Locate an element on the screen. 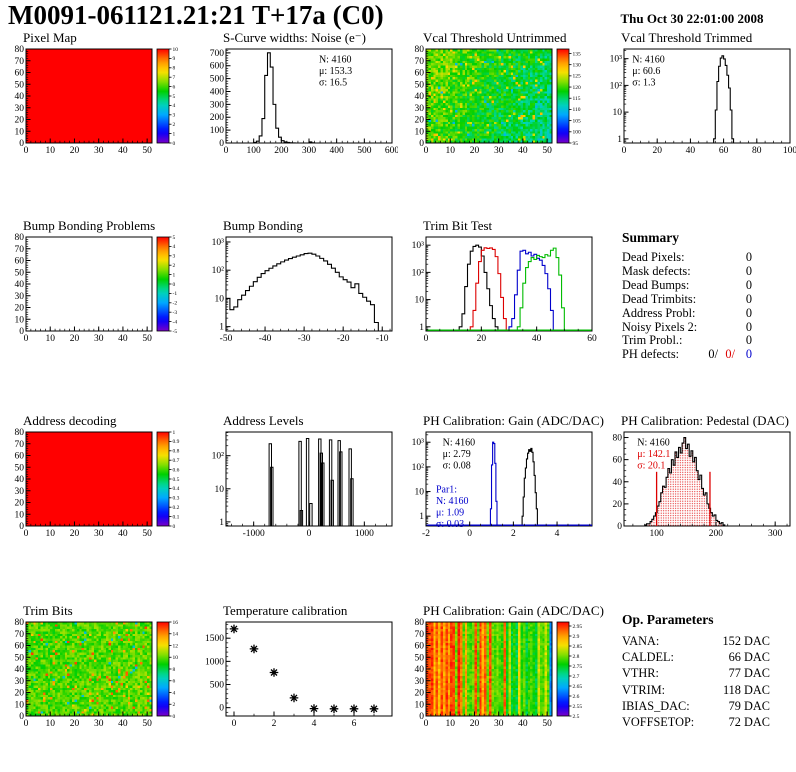 The image size is (796, 772). trim-bit-test-canvas: 0 20 40 60 1 10 10² 10³ is located at coordinates (504, 290).